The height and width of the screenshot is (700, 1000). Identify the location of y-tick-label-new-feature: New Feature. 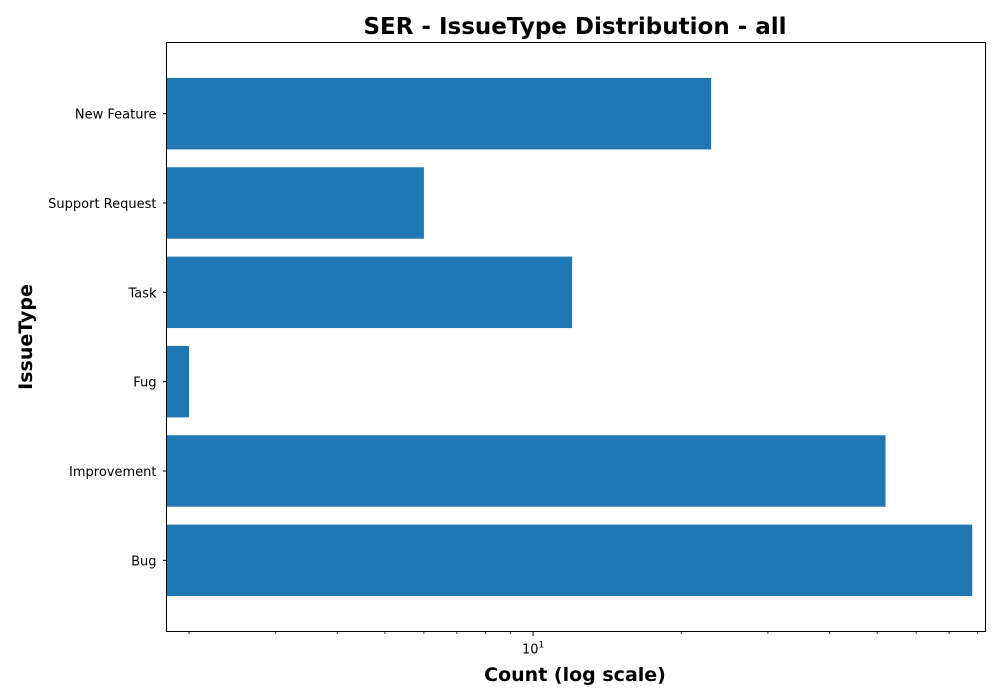
(116, 115).